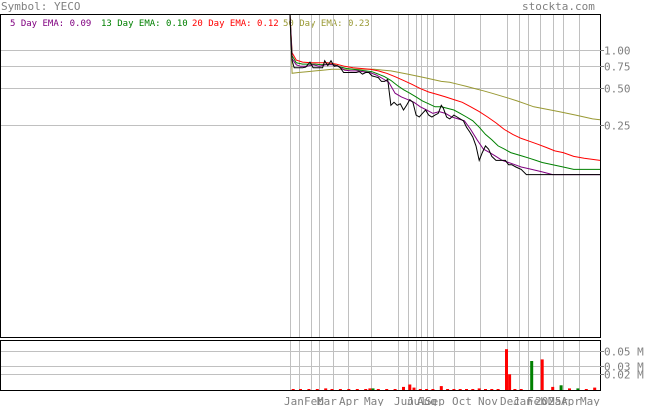  What do you see at coordinates (617, 126) in the screenshot?
I see `price-tick-label: 0.25` at bounding box center [617, 126].